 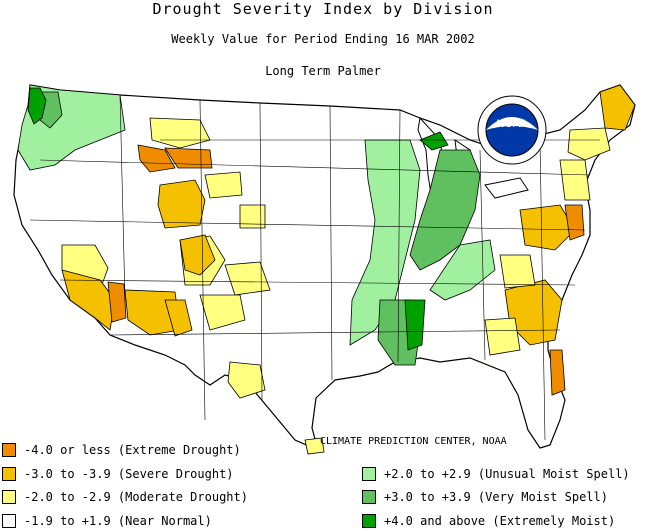 I want to click on legend-item-severe-drought: -3.0 to -3.9 (Severe Drought), so click(x=118, y=474).